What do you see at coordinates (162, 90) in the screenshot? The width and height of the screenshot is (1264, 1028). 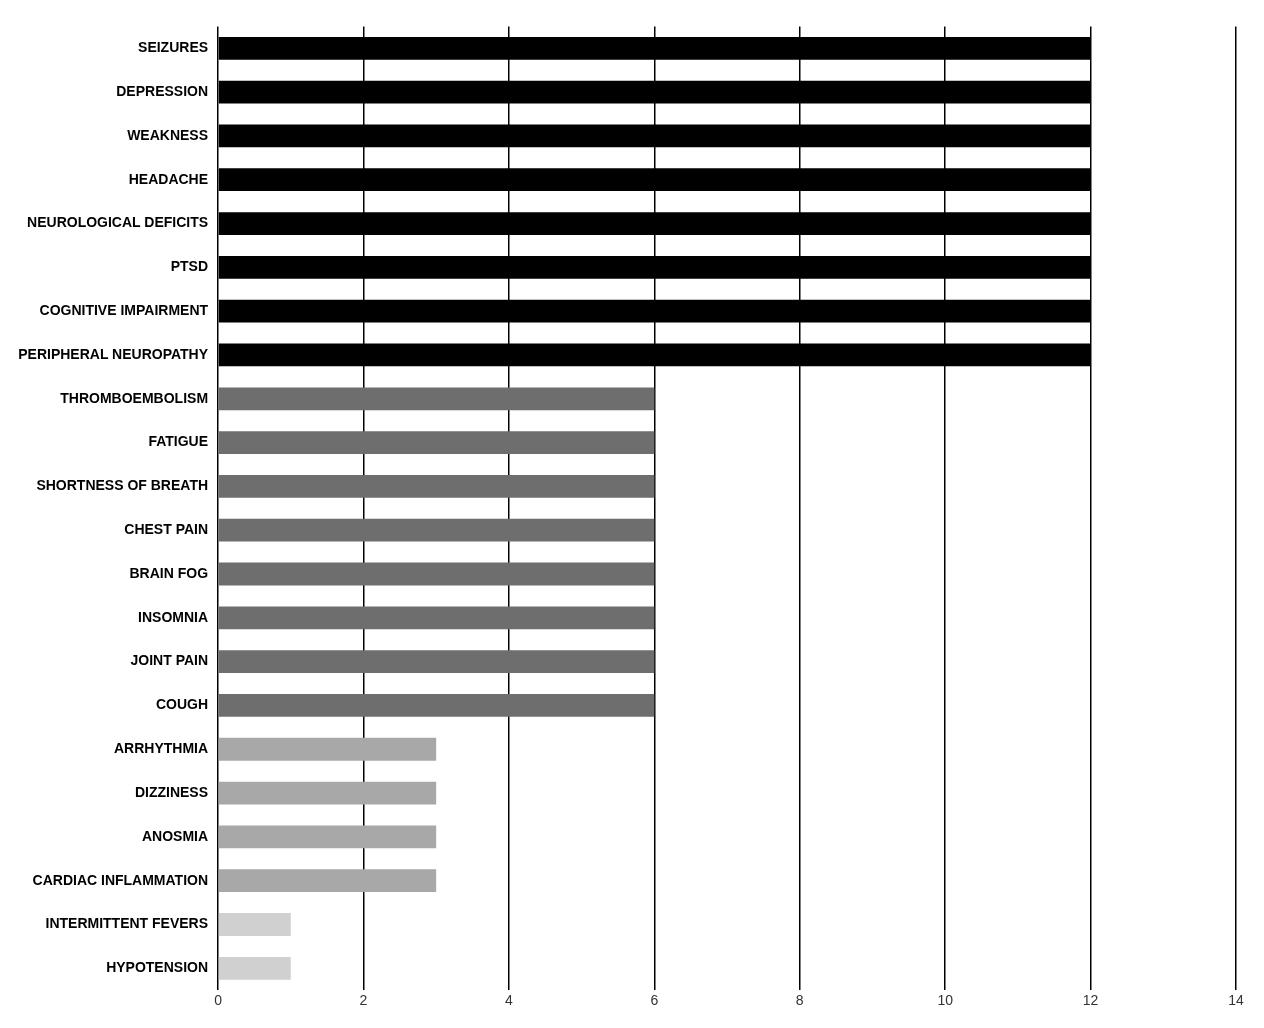 I see `y-tick-label: DEPRESSION` at bounding box center [162, 90].